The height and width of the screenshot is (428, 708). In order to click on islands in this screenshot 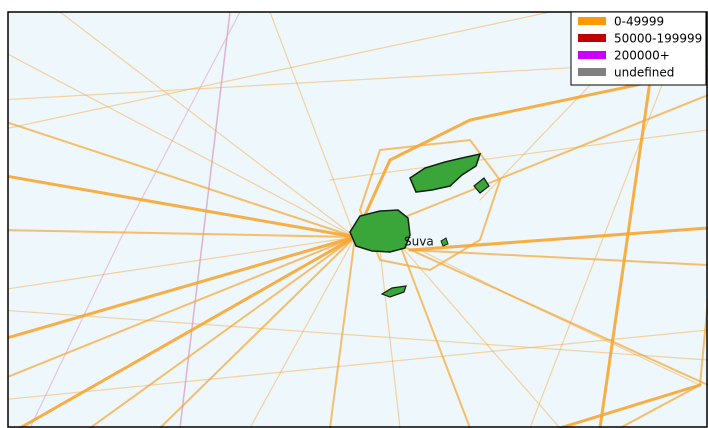, I will do `click(419, 225)`.